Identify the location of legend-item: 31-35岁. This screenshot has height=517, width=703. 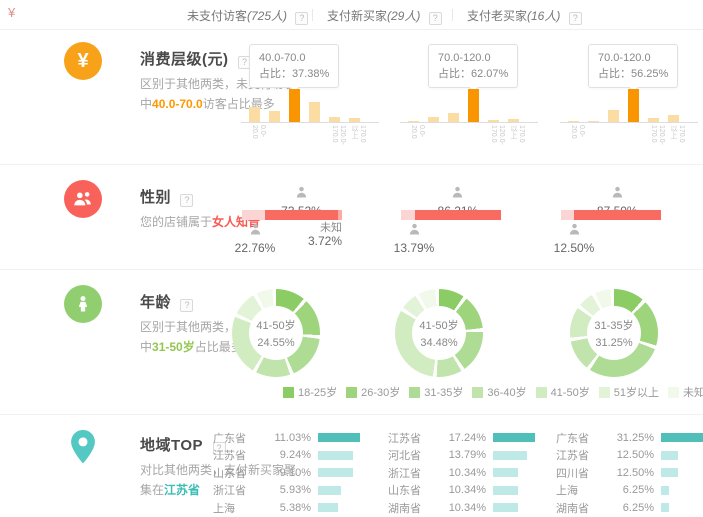
(436, 392).